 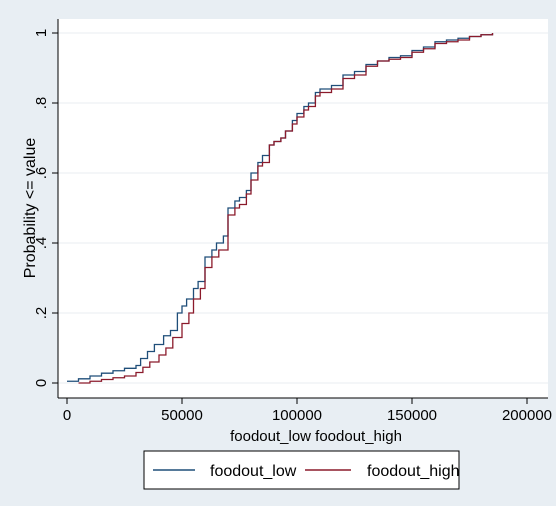 What do you see at coordinates (412, 415) in the screenshot?
I see `x-tick-label-3: 150000` at bounding box center [412, 415].